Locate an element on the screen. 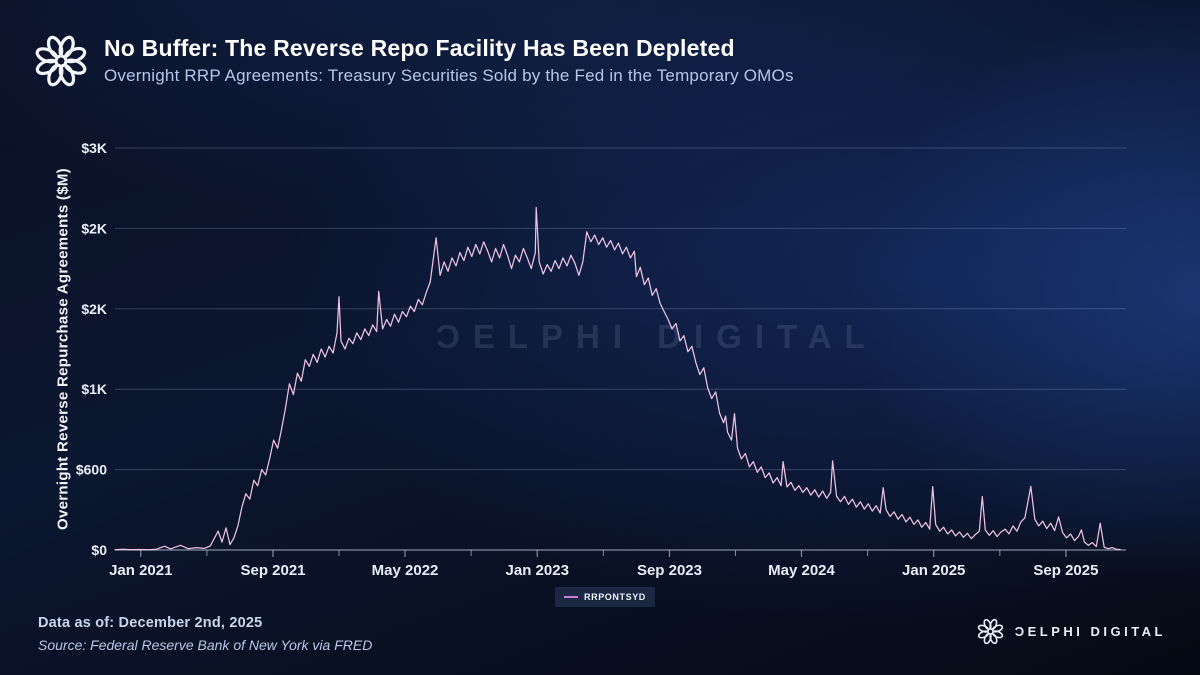 The image size is (1200, 675). y-tick-label: $0 is located at coordinates (99, 550).